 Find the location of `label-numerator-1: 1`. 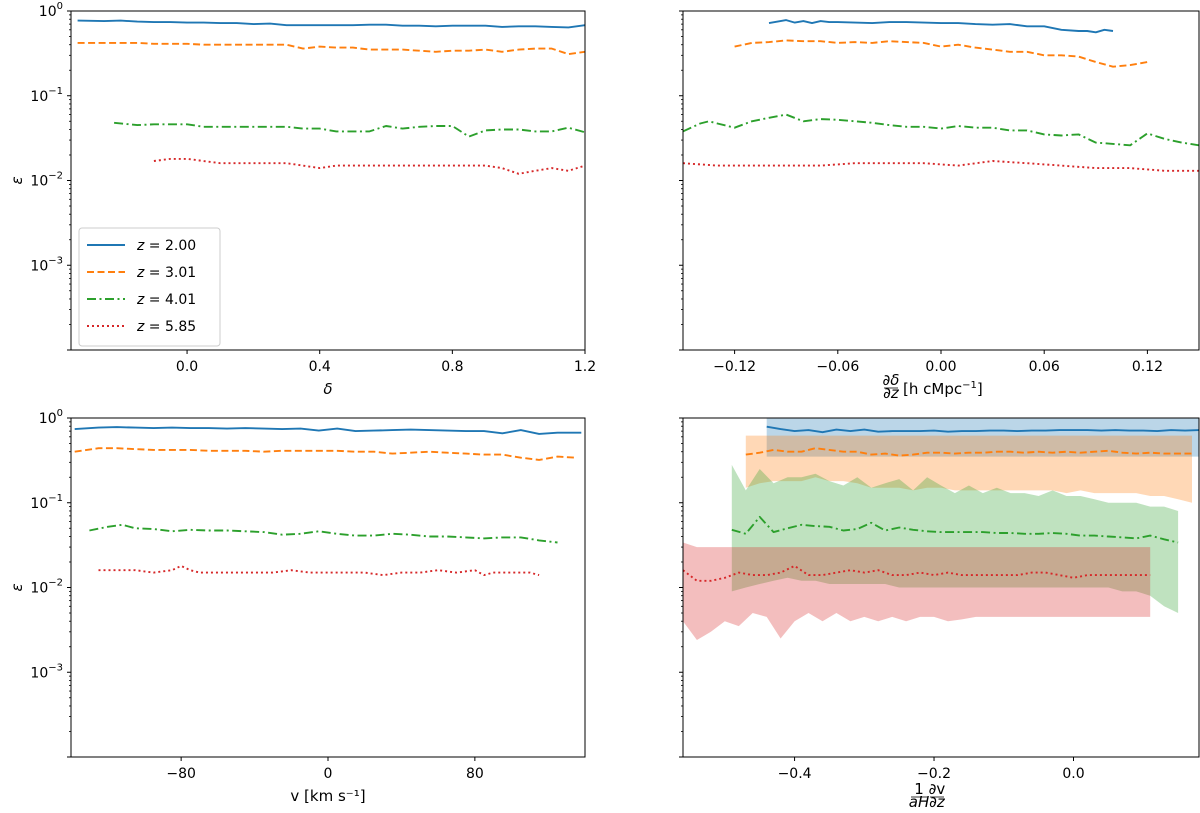

label-numerator-1: 1 is located at coordinates (919, 789).